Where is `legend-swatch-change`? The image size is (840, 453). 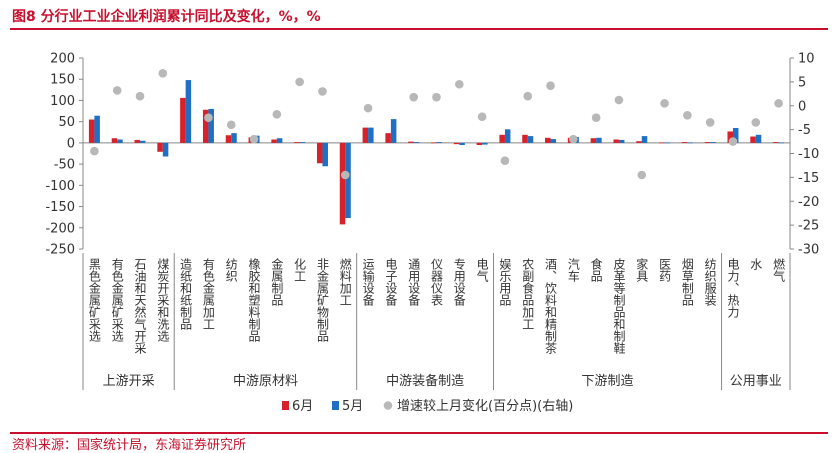
legend-swatch-change is located at coordinates (388, 405).